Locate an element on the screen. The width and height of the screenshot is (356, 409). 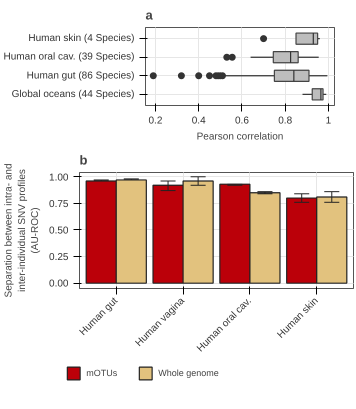
y-tick-label: 1.00 is located at coordinates (59, 178).